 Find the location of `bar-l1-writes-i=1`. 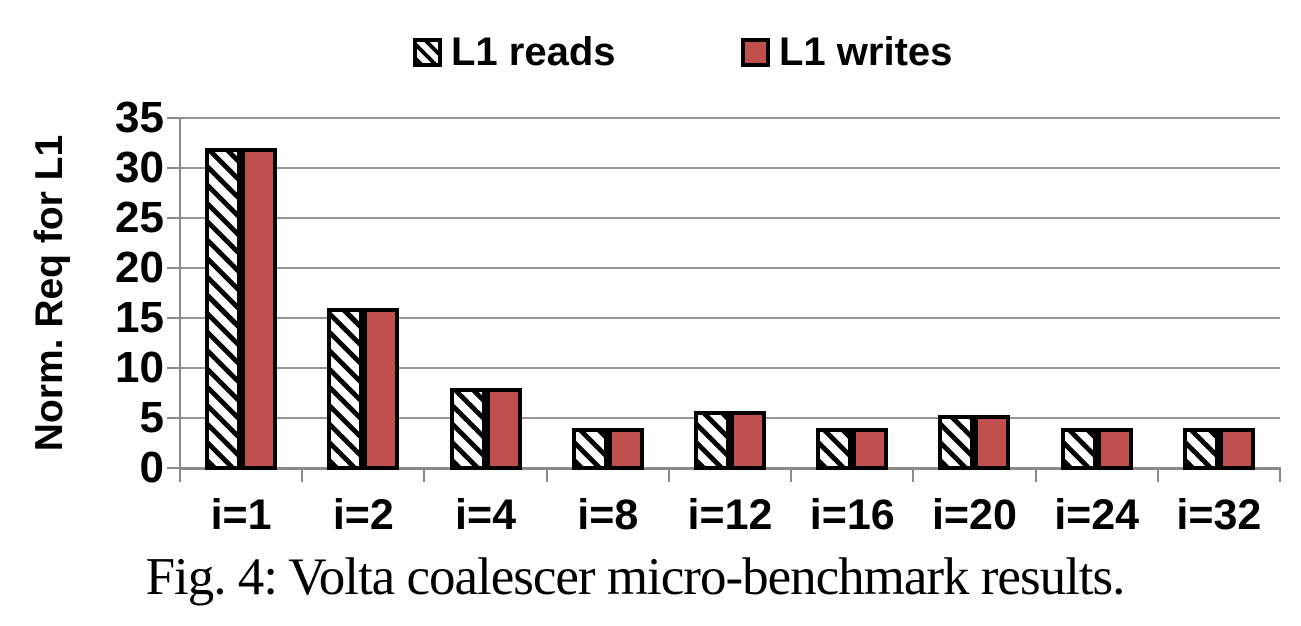

bar-l1-writes-i=1 is located at coordinates (259, 309).